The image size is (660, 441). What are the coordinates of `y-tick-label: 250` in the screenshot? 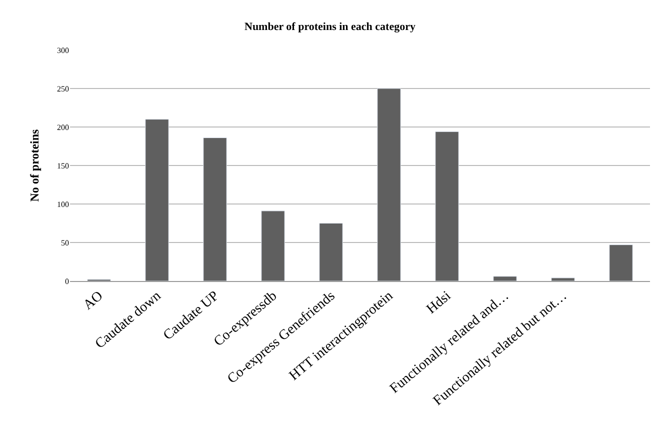 It's located at (63, 89).